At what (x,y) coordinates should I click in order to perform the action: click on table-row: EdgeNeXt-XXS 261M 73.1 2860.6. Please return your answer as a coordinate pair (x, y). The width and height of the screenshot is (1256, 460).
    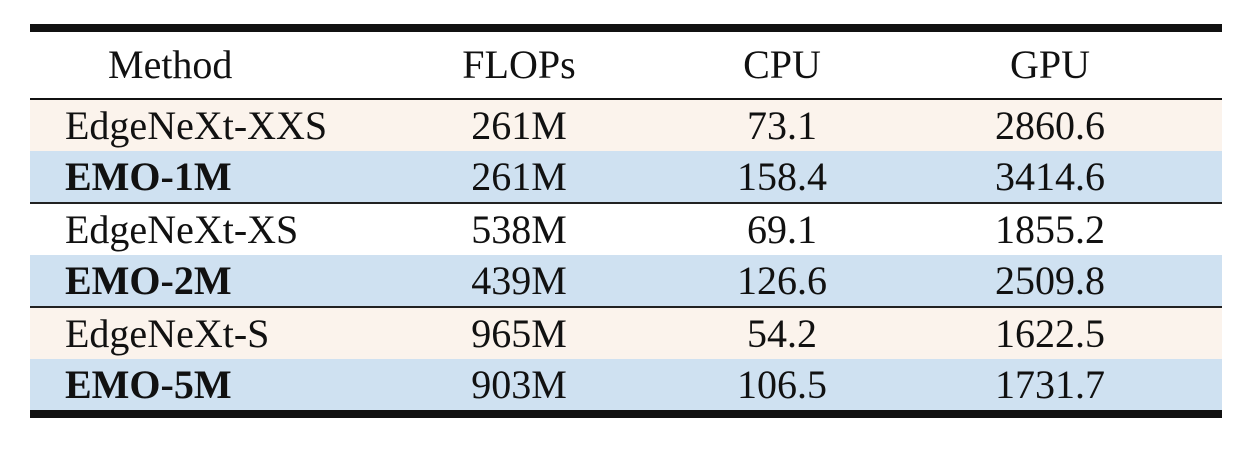
    Looking at the image, I should click on (626, 125).